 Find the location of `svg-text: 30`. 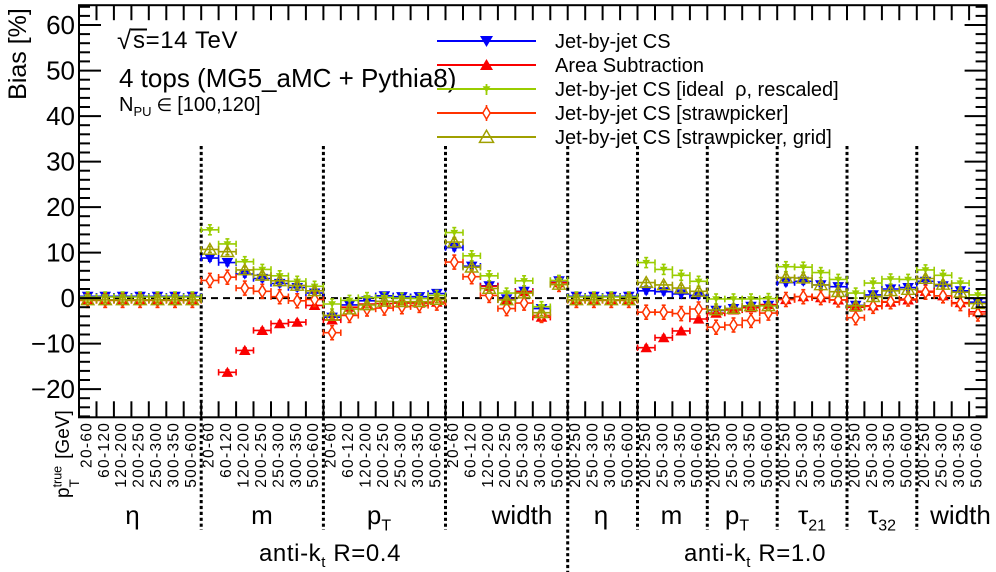

svg-text: 30 is located at coordinates (60, 162).